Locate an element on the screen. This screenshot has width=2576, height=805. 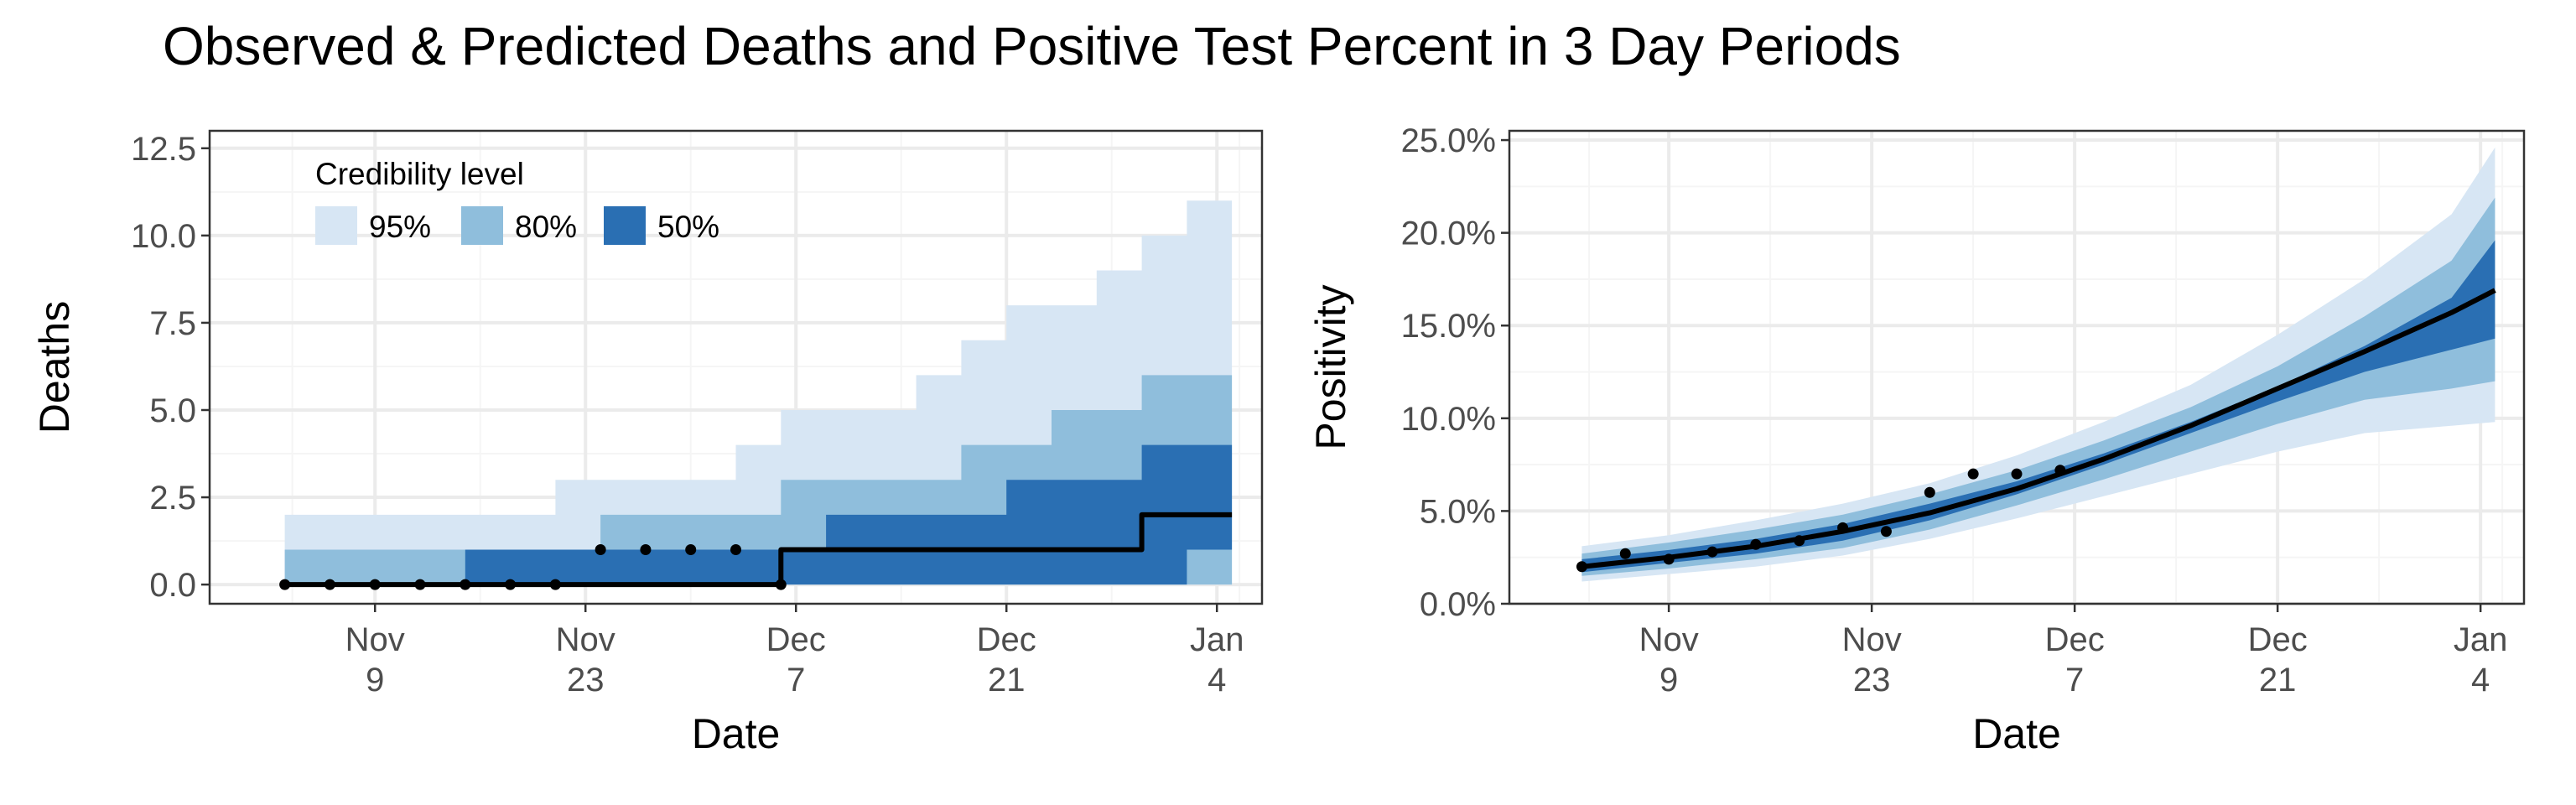
deaths-y-tick-label: 2.5 is located at coordinates (172, 498).